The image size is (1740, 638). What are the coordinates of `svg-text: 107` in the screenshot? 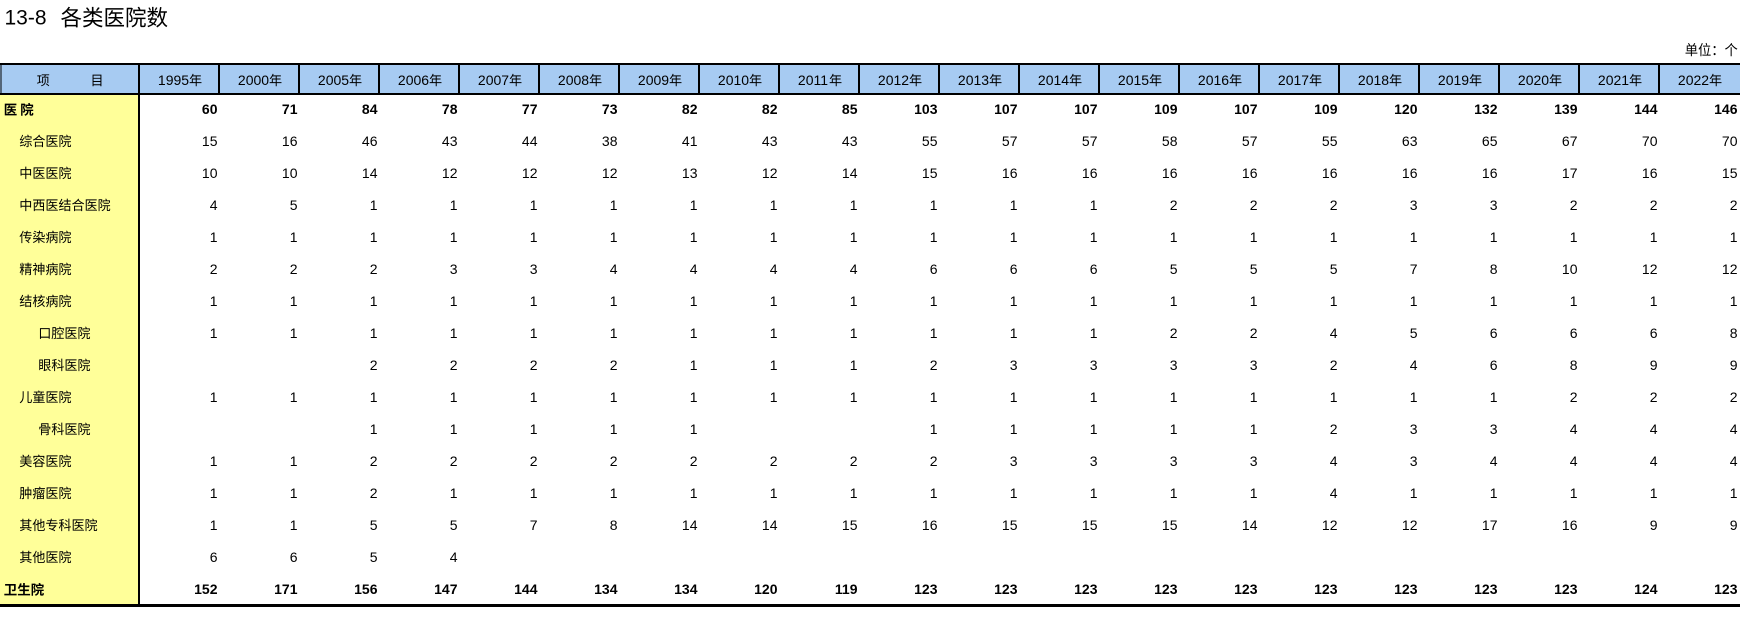 It's located at (1006, 109).